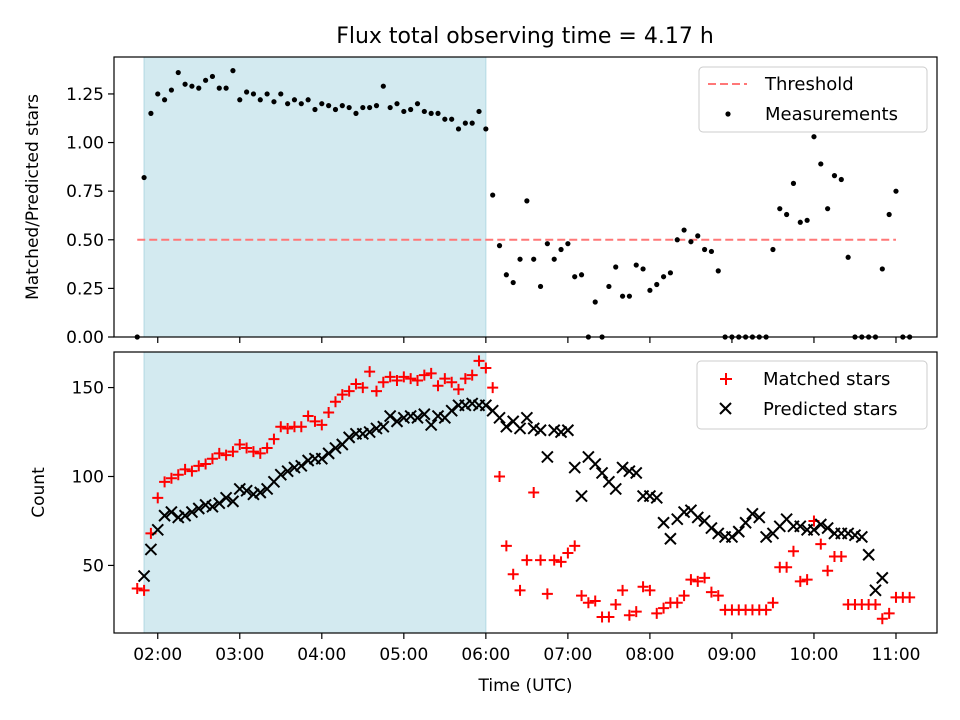 The image size is (960, 720). Describe the element at coordinates (85, 192) in the screenshot. I see `ratio-y-tick-label: 0.75` at that location.